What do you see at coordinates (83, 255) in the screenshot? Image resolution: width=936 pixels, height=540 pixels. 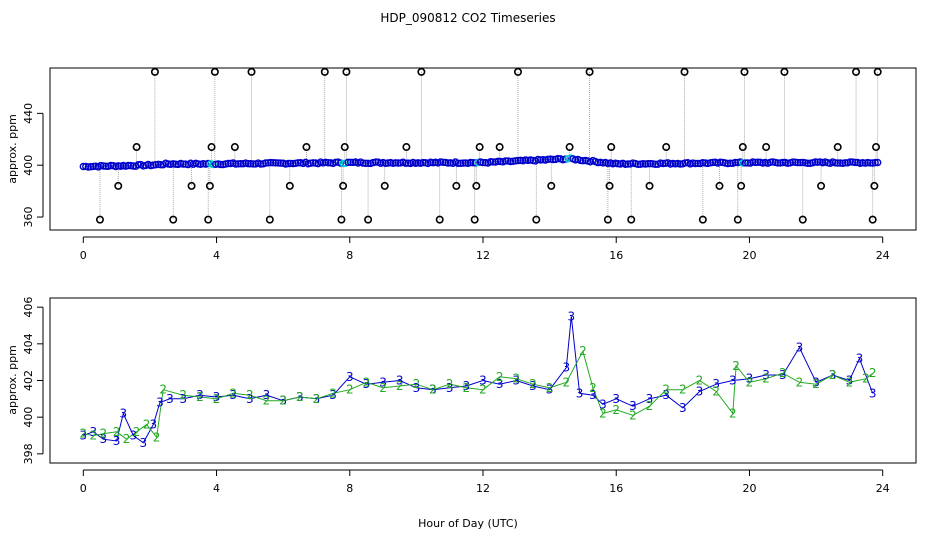 I see `top-x-tick-label: 0` at bounding box center [83, 255].